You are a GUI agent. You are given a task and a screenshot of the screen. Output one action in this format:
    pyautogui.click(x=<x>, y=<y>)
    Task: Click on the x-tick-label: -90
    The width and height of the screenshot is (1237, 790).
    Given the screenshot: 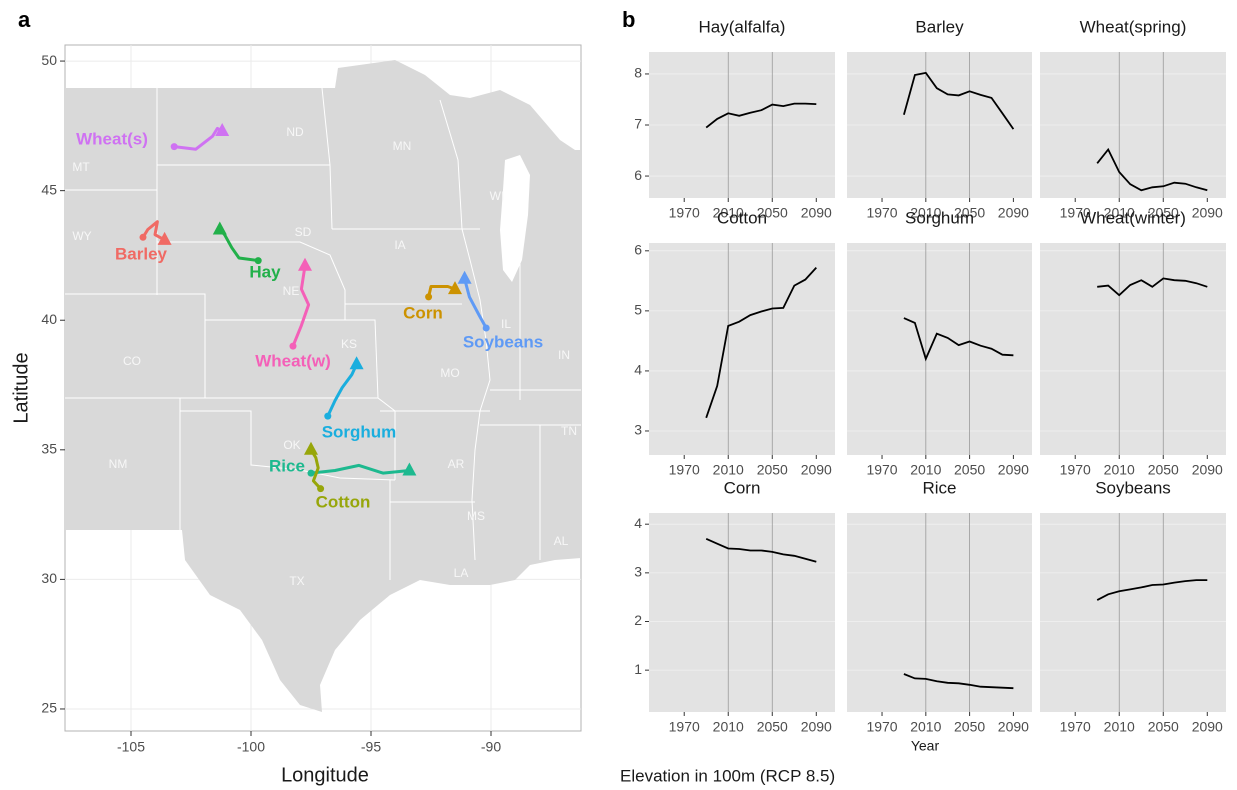 What is the action you would take?
    pyautogui.click(x=491, y=747)
    